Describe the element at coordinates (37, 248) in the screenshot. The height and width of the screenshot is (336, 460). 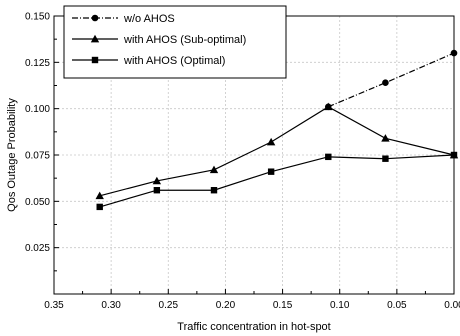
I see `y-tick-label: 0.025` at that location.